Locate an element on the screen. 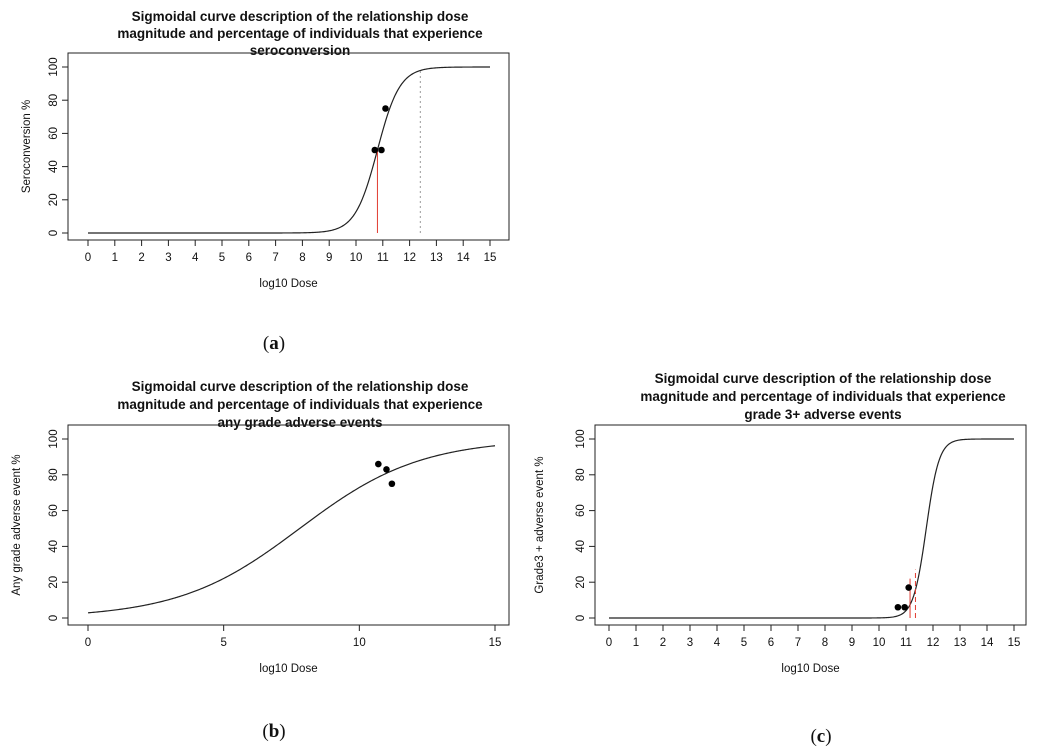  panel-caption: (b) is located at coordinates (273, 731).